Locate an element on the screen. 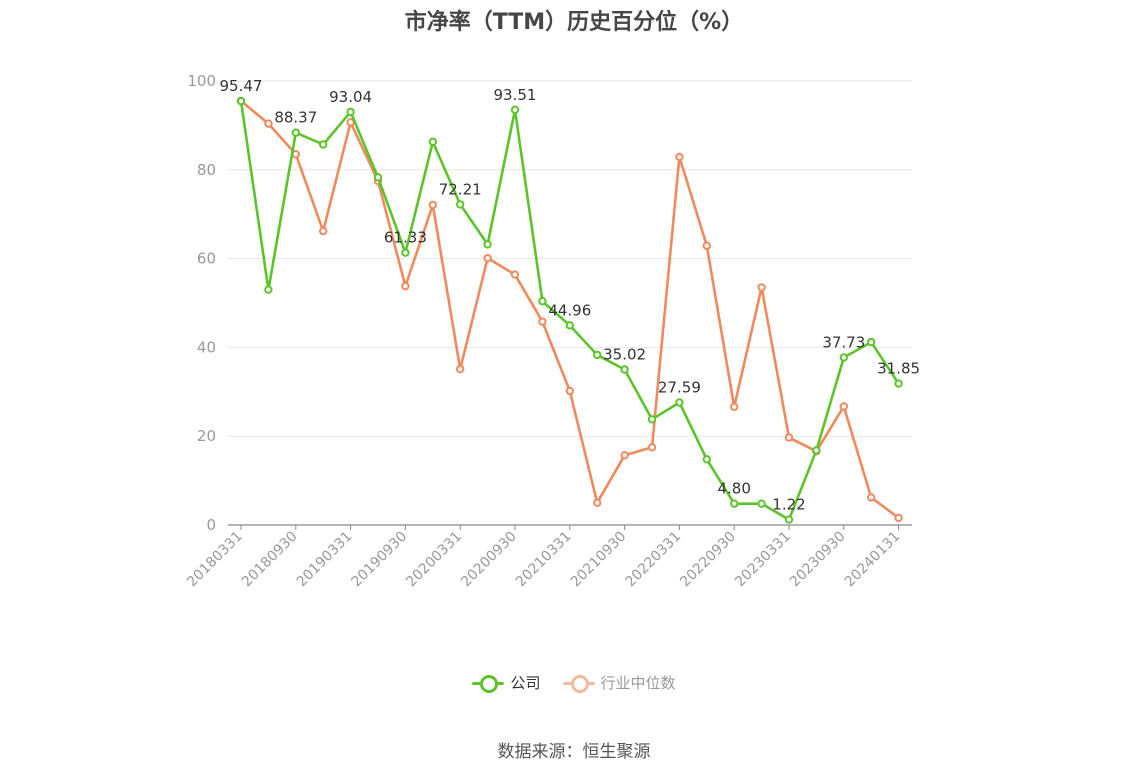  company-data-label: 1.22 is located at coordinates (788, 505).